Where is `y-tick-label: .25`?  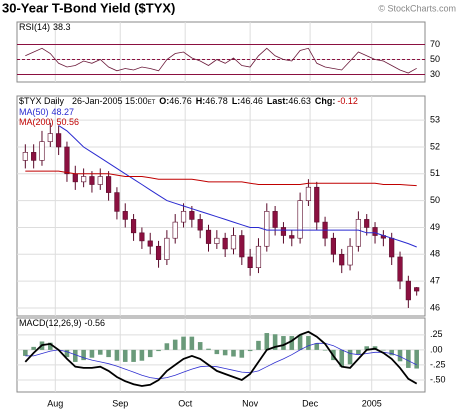
y-tick-label: .25 is located at coordinates (436, 334).